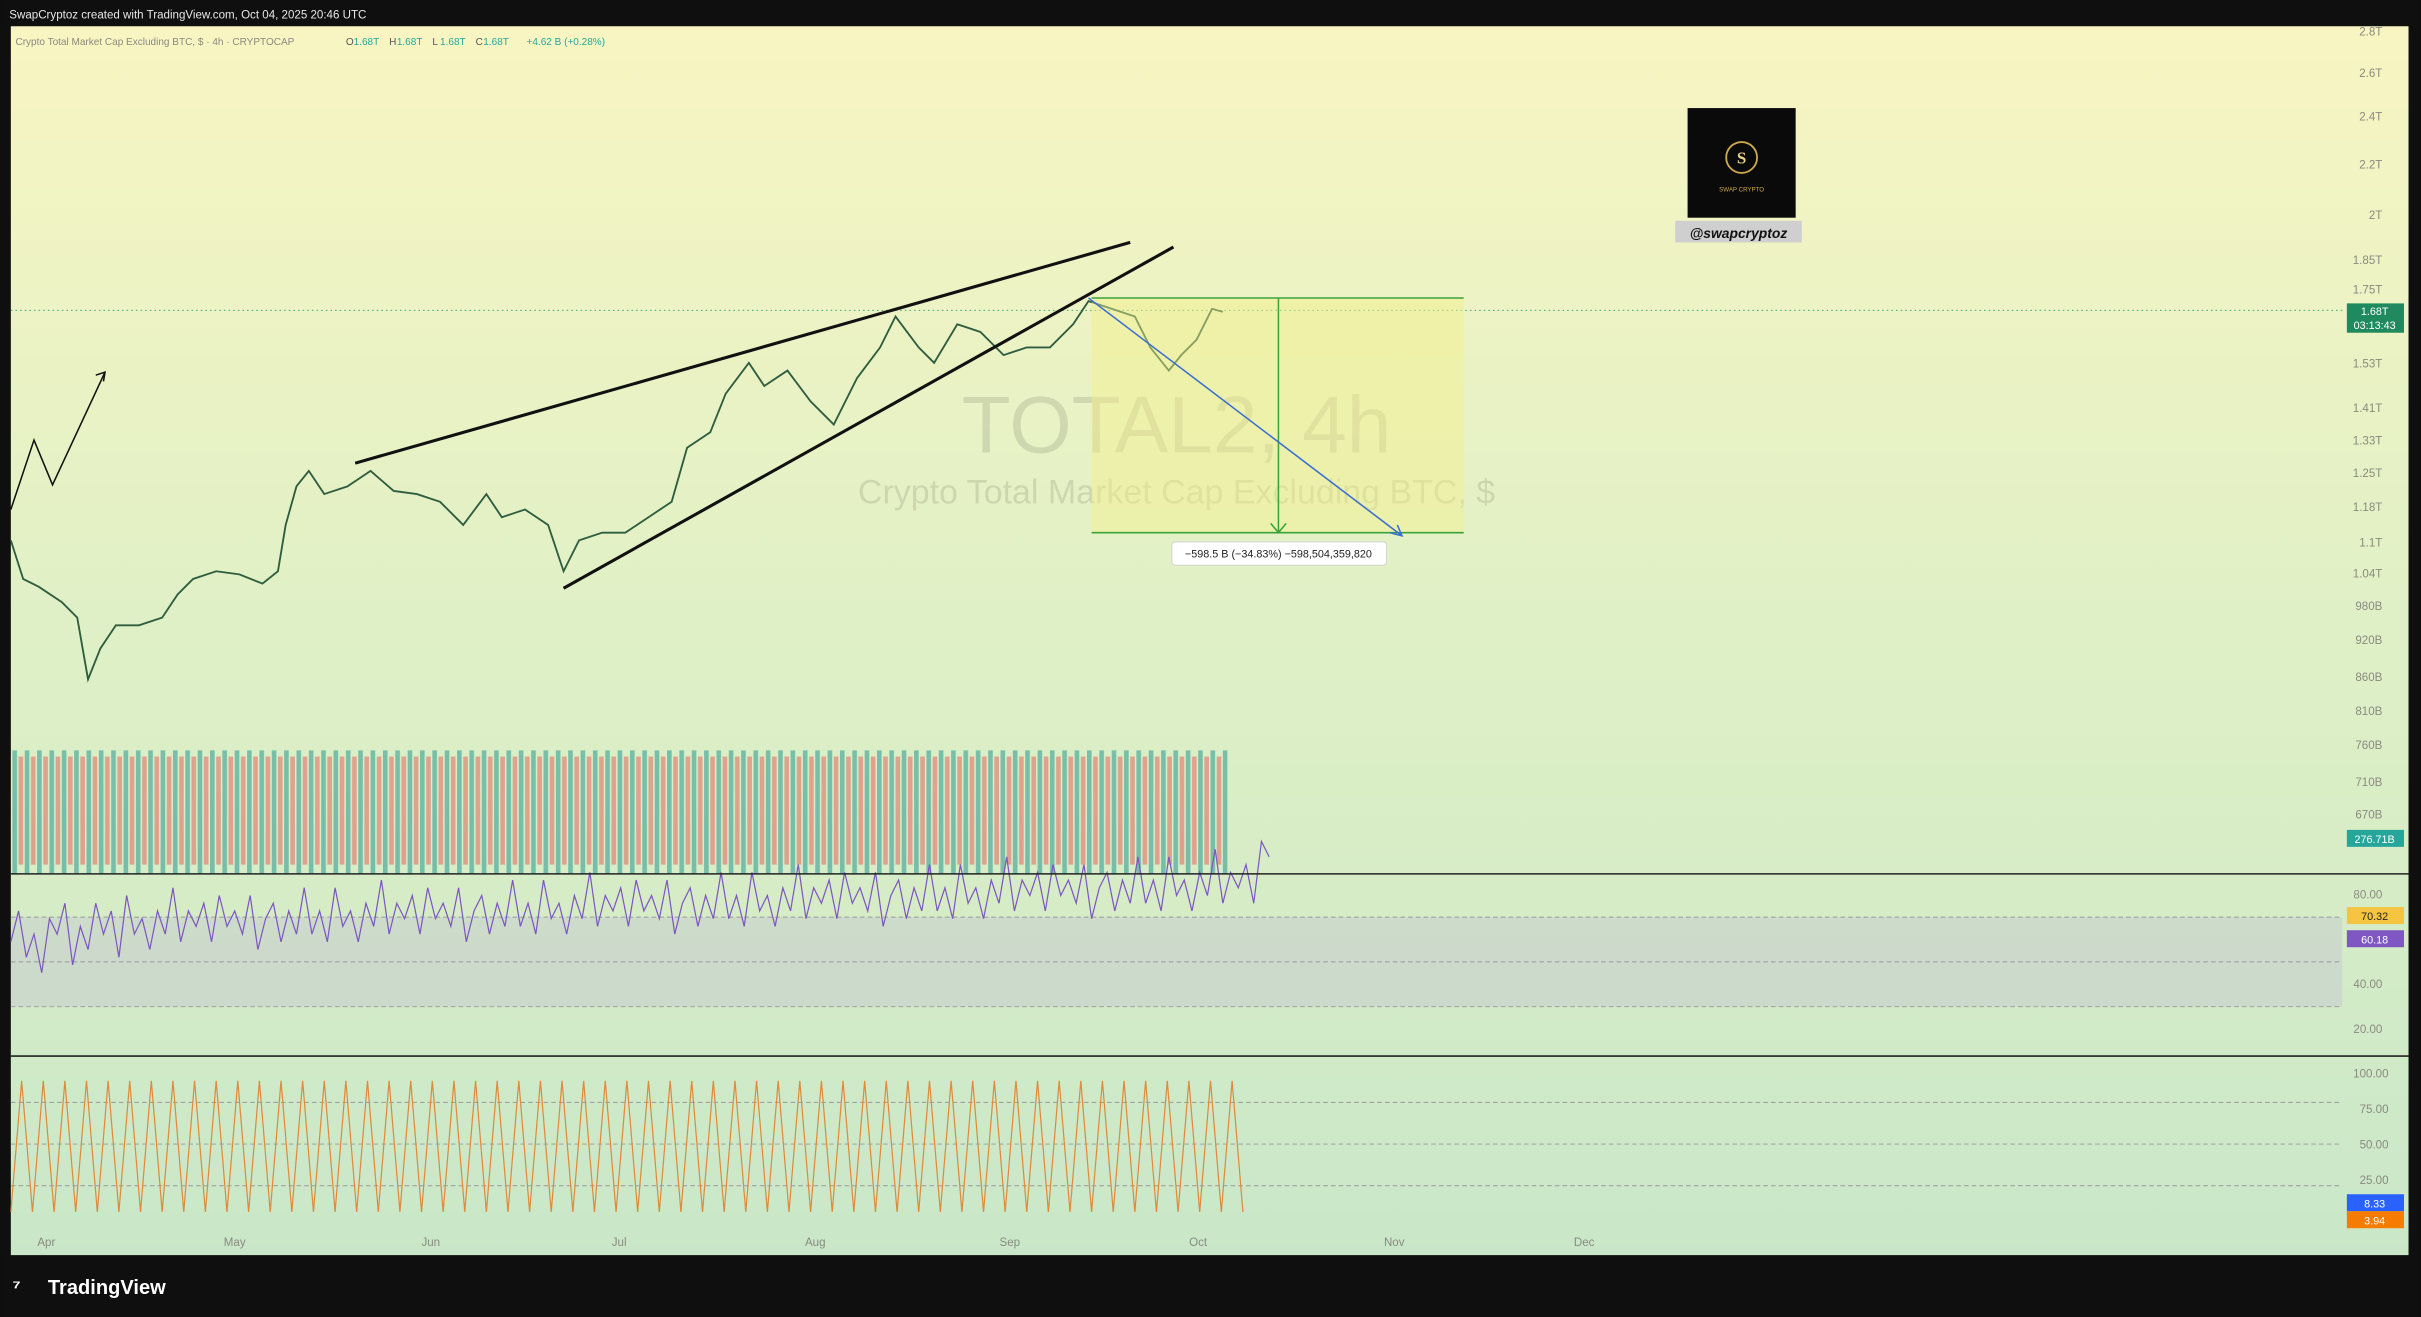 Image resolution: width=2421 pixels, height=1317 pixels. Describe the element at coordinates (2367, 1030) in the screenshot. I see `rsi-label: 20.00` at that location.